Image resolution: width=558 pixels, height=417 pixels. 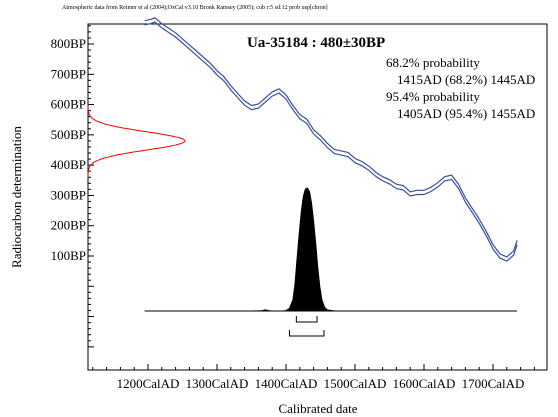 What do you see at coordinates (68, 194) in the screenshot?
I see `y-tick-label: 300BP` at bounding box center [68, 194].